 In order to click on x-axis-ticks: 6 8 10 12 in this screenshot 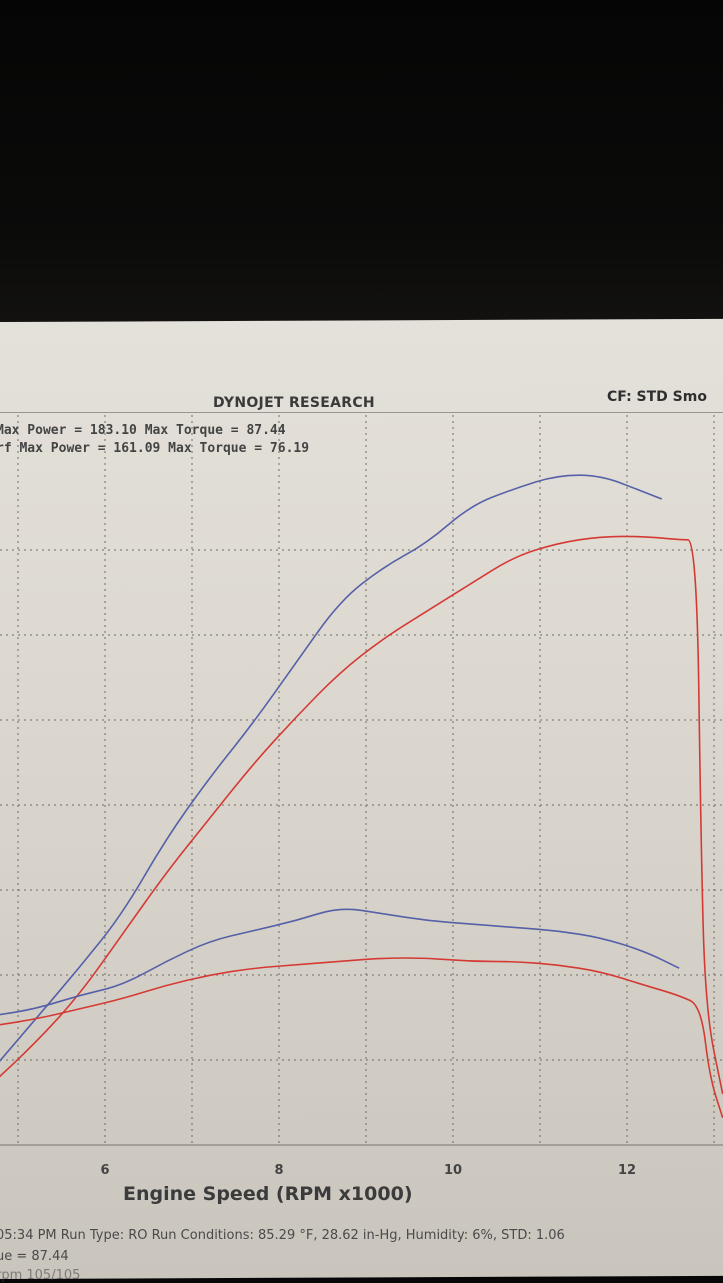, I will do `click(368, 1170)`.